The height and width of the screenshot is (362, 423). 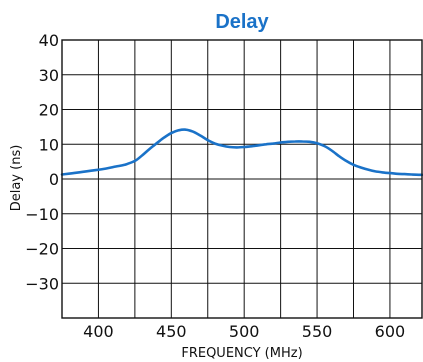 I want to click on y-tick-label: −30, so click(x=42, y=283).